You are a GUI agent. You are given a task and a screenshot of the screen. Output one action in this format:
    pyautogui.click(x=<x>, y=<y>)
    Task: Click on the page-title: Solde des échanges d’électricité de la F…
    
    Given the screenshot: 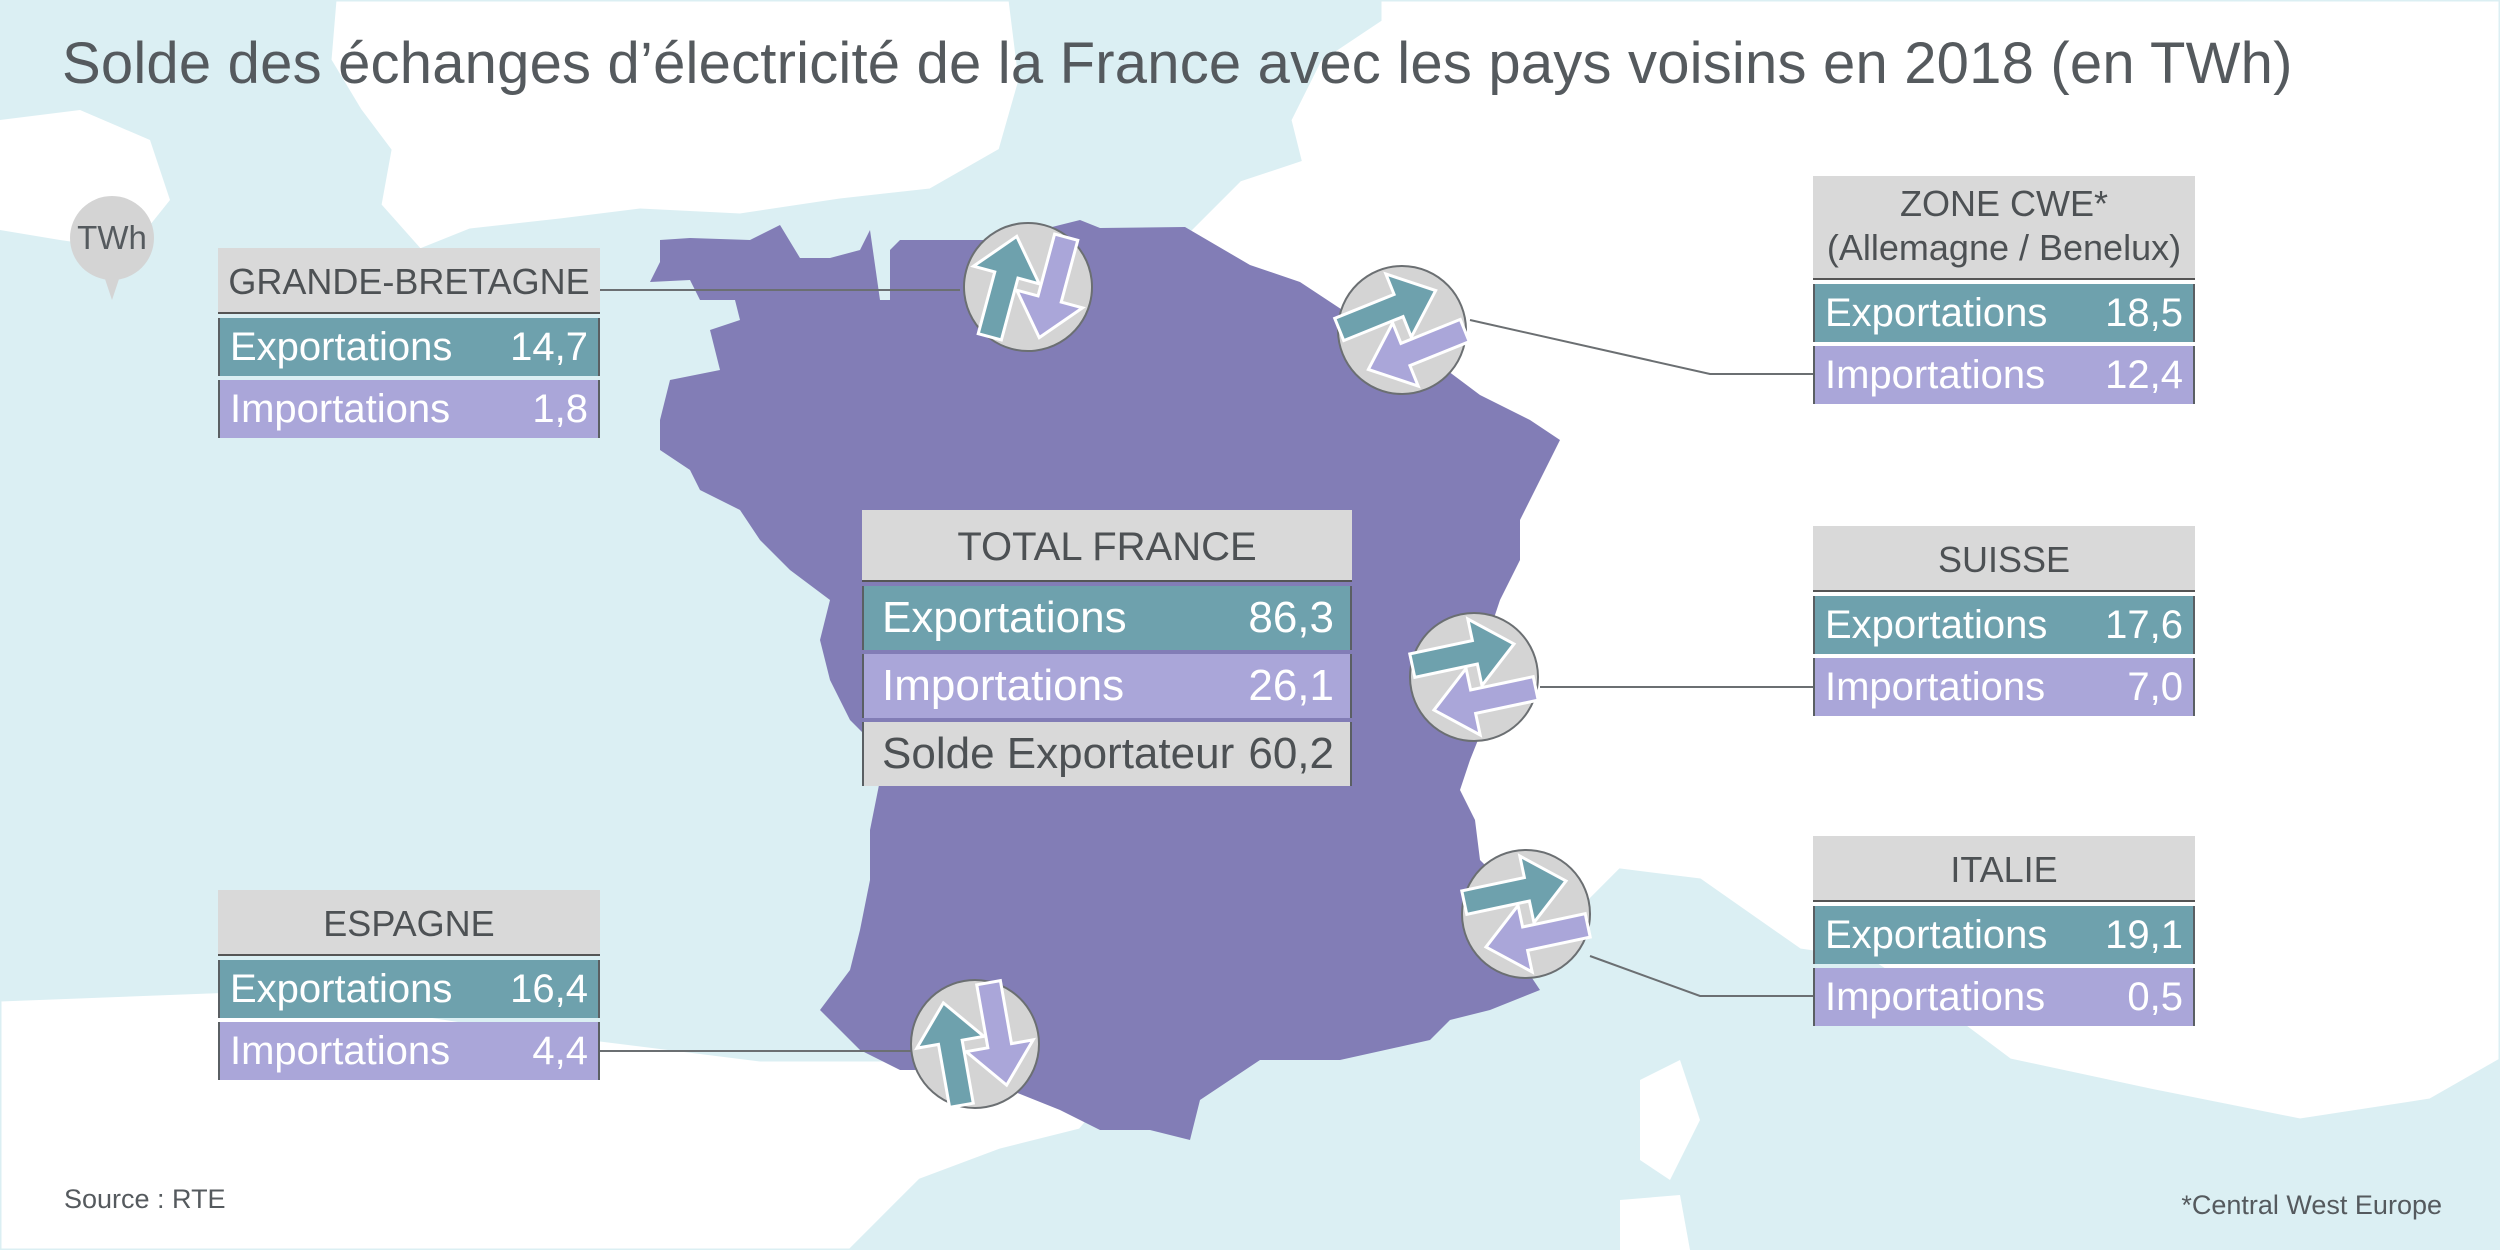 What is the action you would take?
    pyautogui.click(x=1177, y=63)
    